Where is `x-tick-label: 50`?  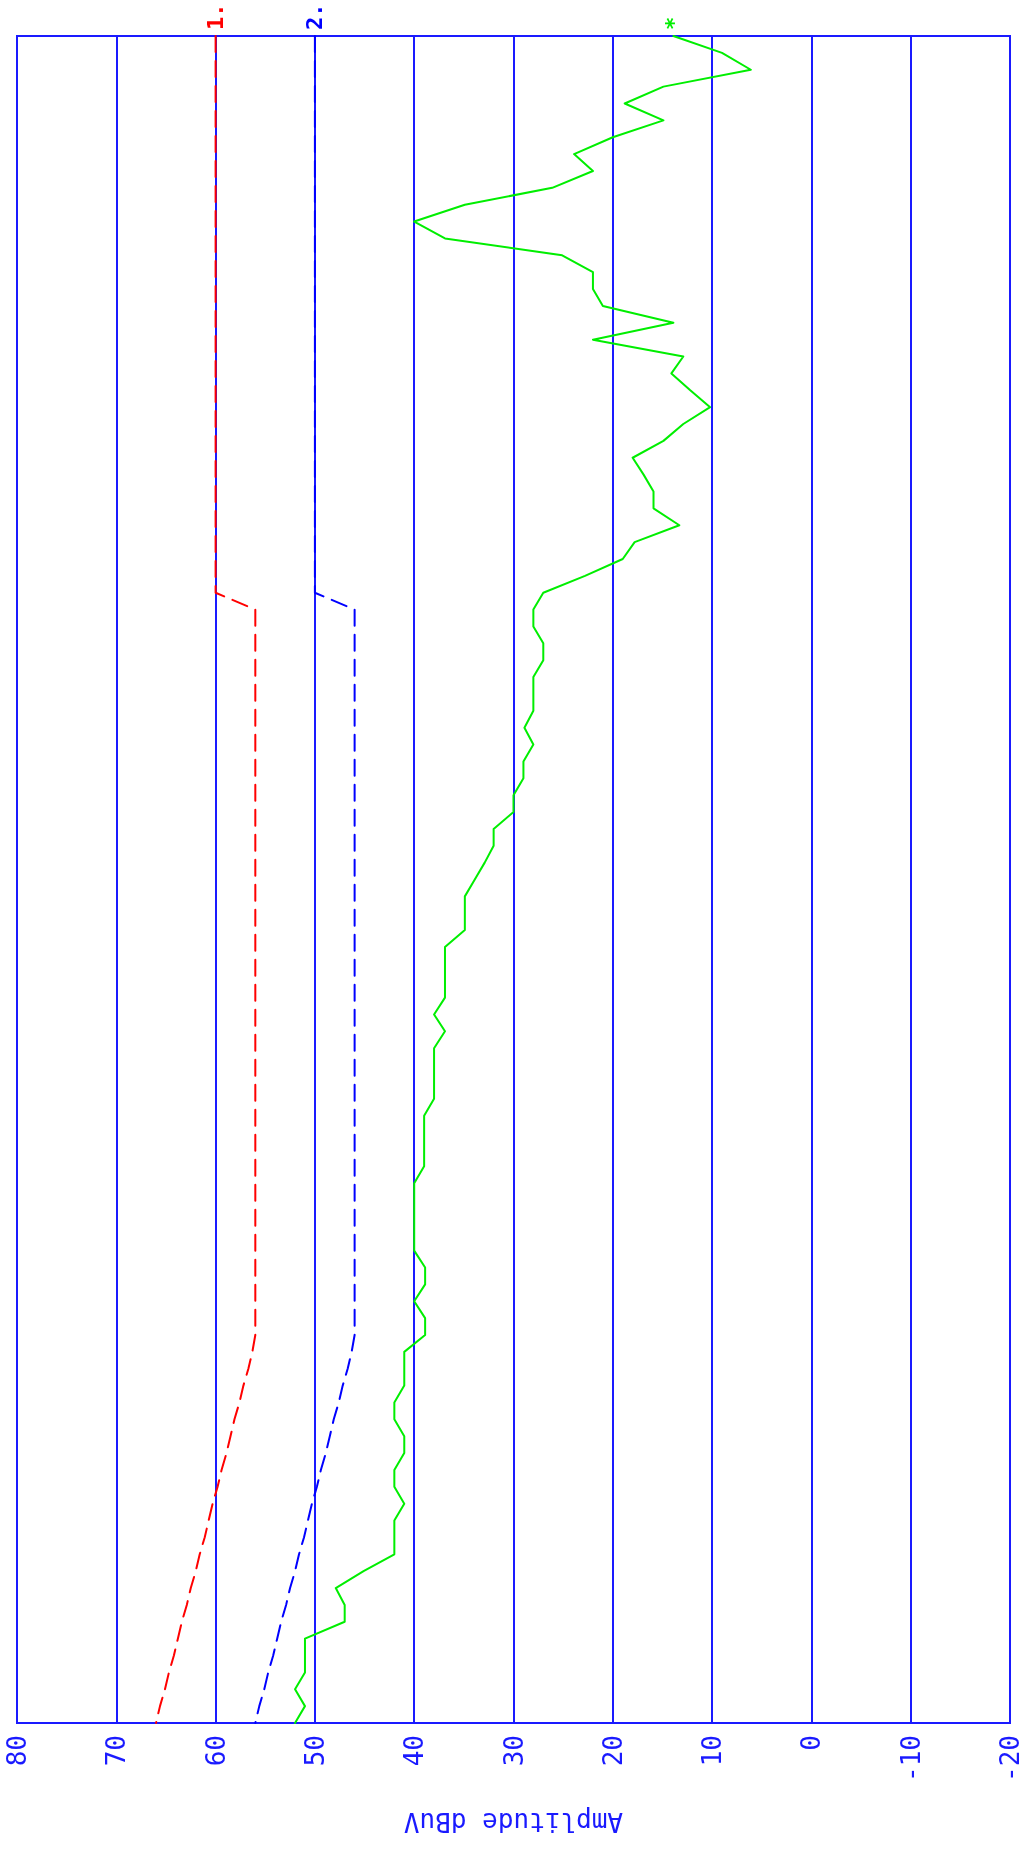 x-tick-label: 50 is located at coordinates (314, 1751).